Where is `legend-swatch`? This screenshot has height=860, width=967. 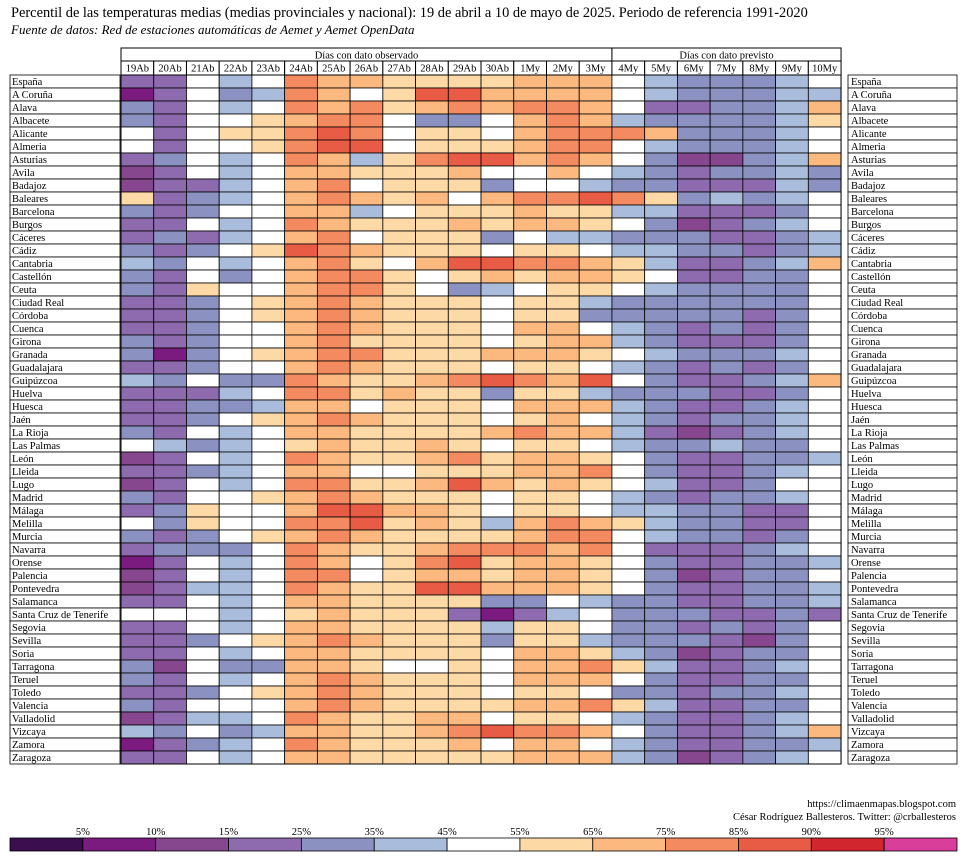
legend-swatch is located at coordinates (265, 844).